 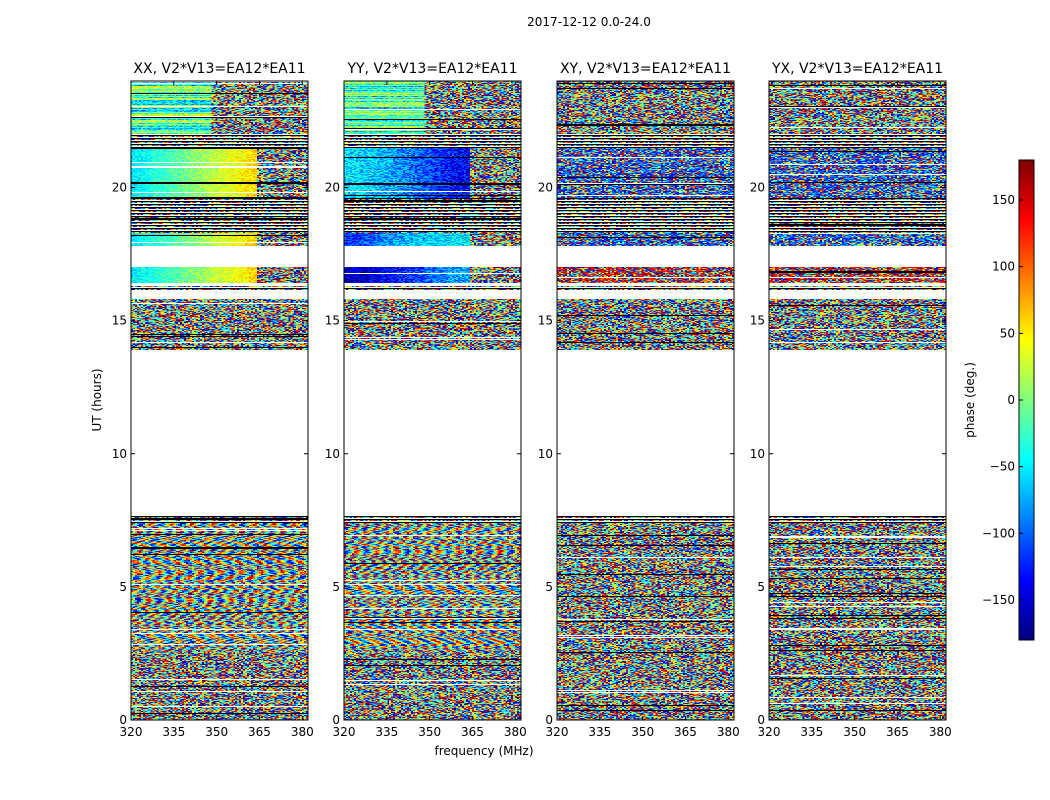 What do you see at coordinates (1011, 400) in the screenshot?
I see `colorbar-tick-label: 0` at bounding box center [1011, 400].